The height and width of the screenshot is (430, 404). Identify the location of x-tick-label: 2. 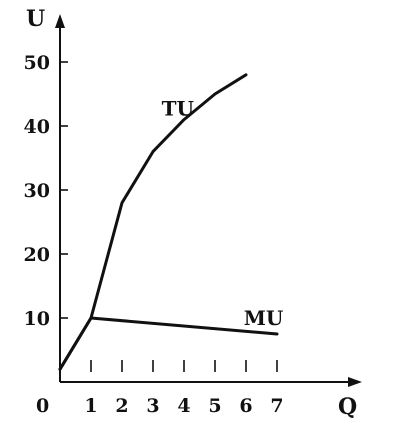
(121, 406).